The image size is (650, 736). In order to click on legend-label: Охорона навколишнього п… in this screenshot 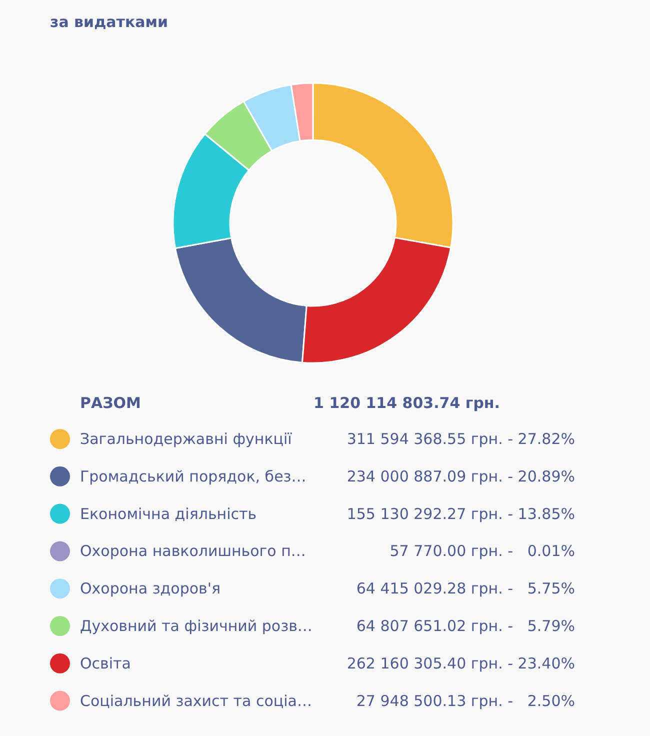, I will do `click(193, 551)`.